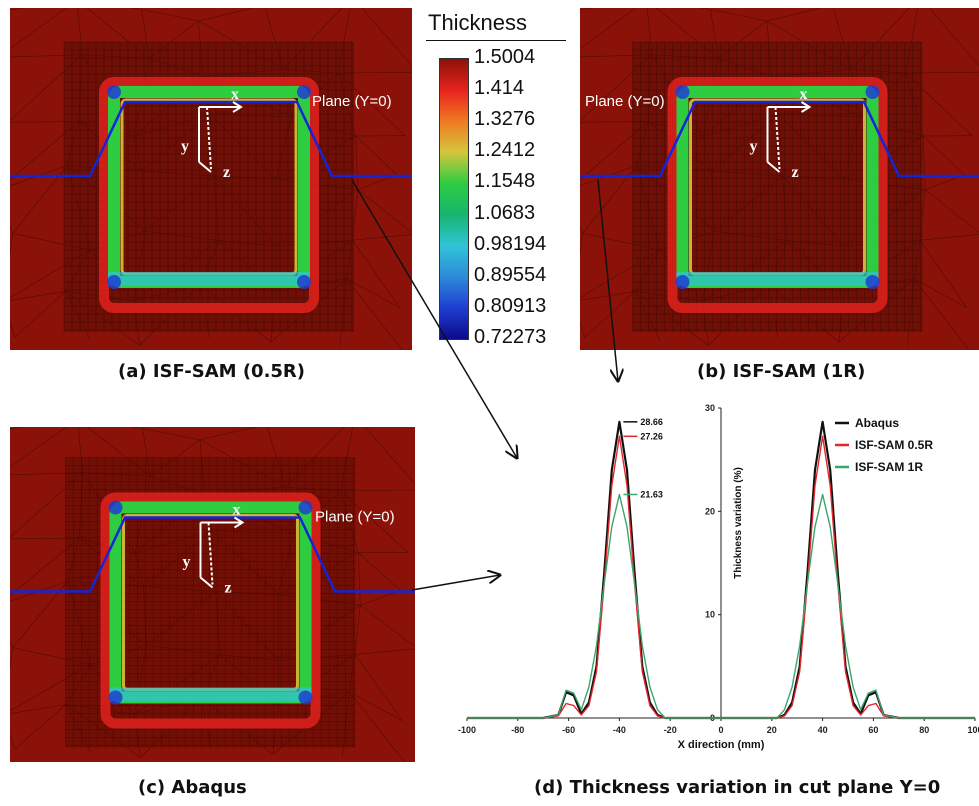  I want to click on colorbar-tick-label: 0.80913, so click(510, 305).